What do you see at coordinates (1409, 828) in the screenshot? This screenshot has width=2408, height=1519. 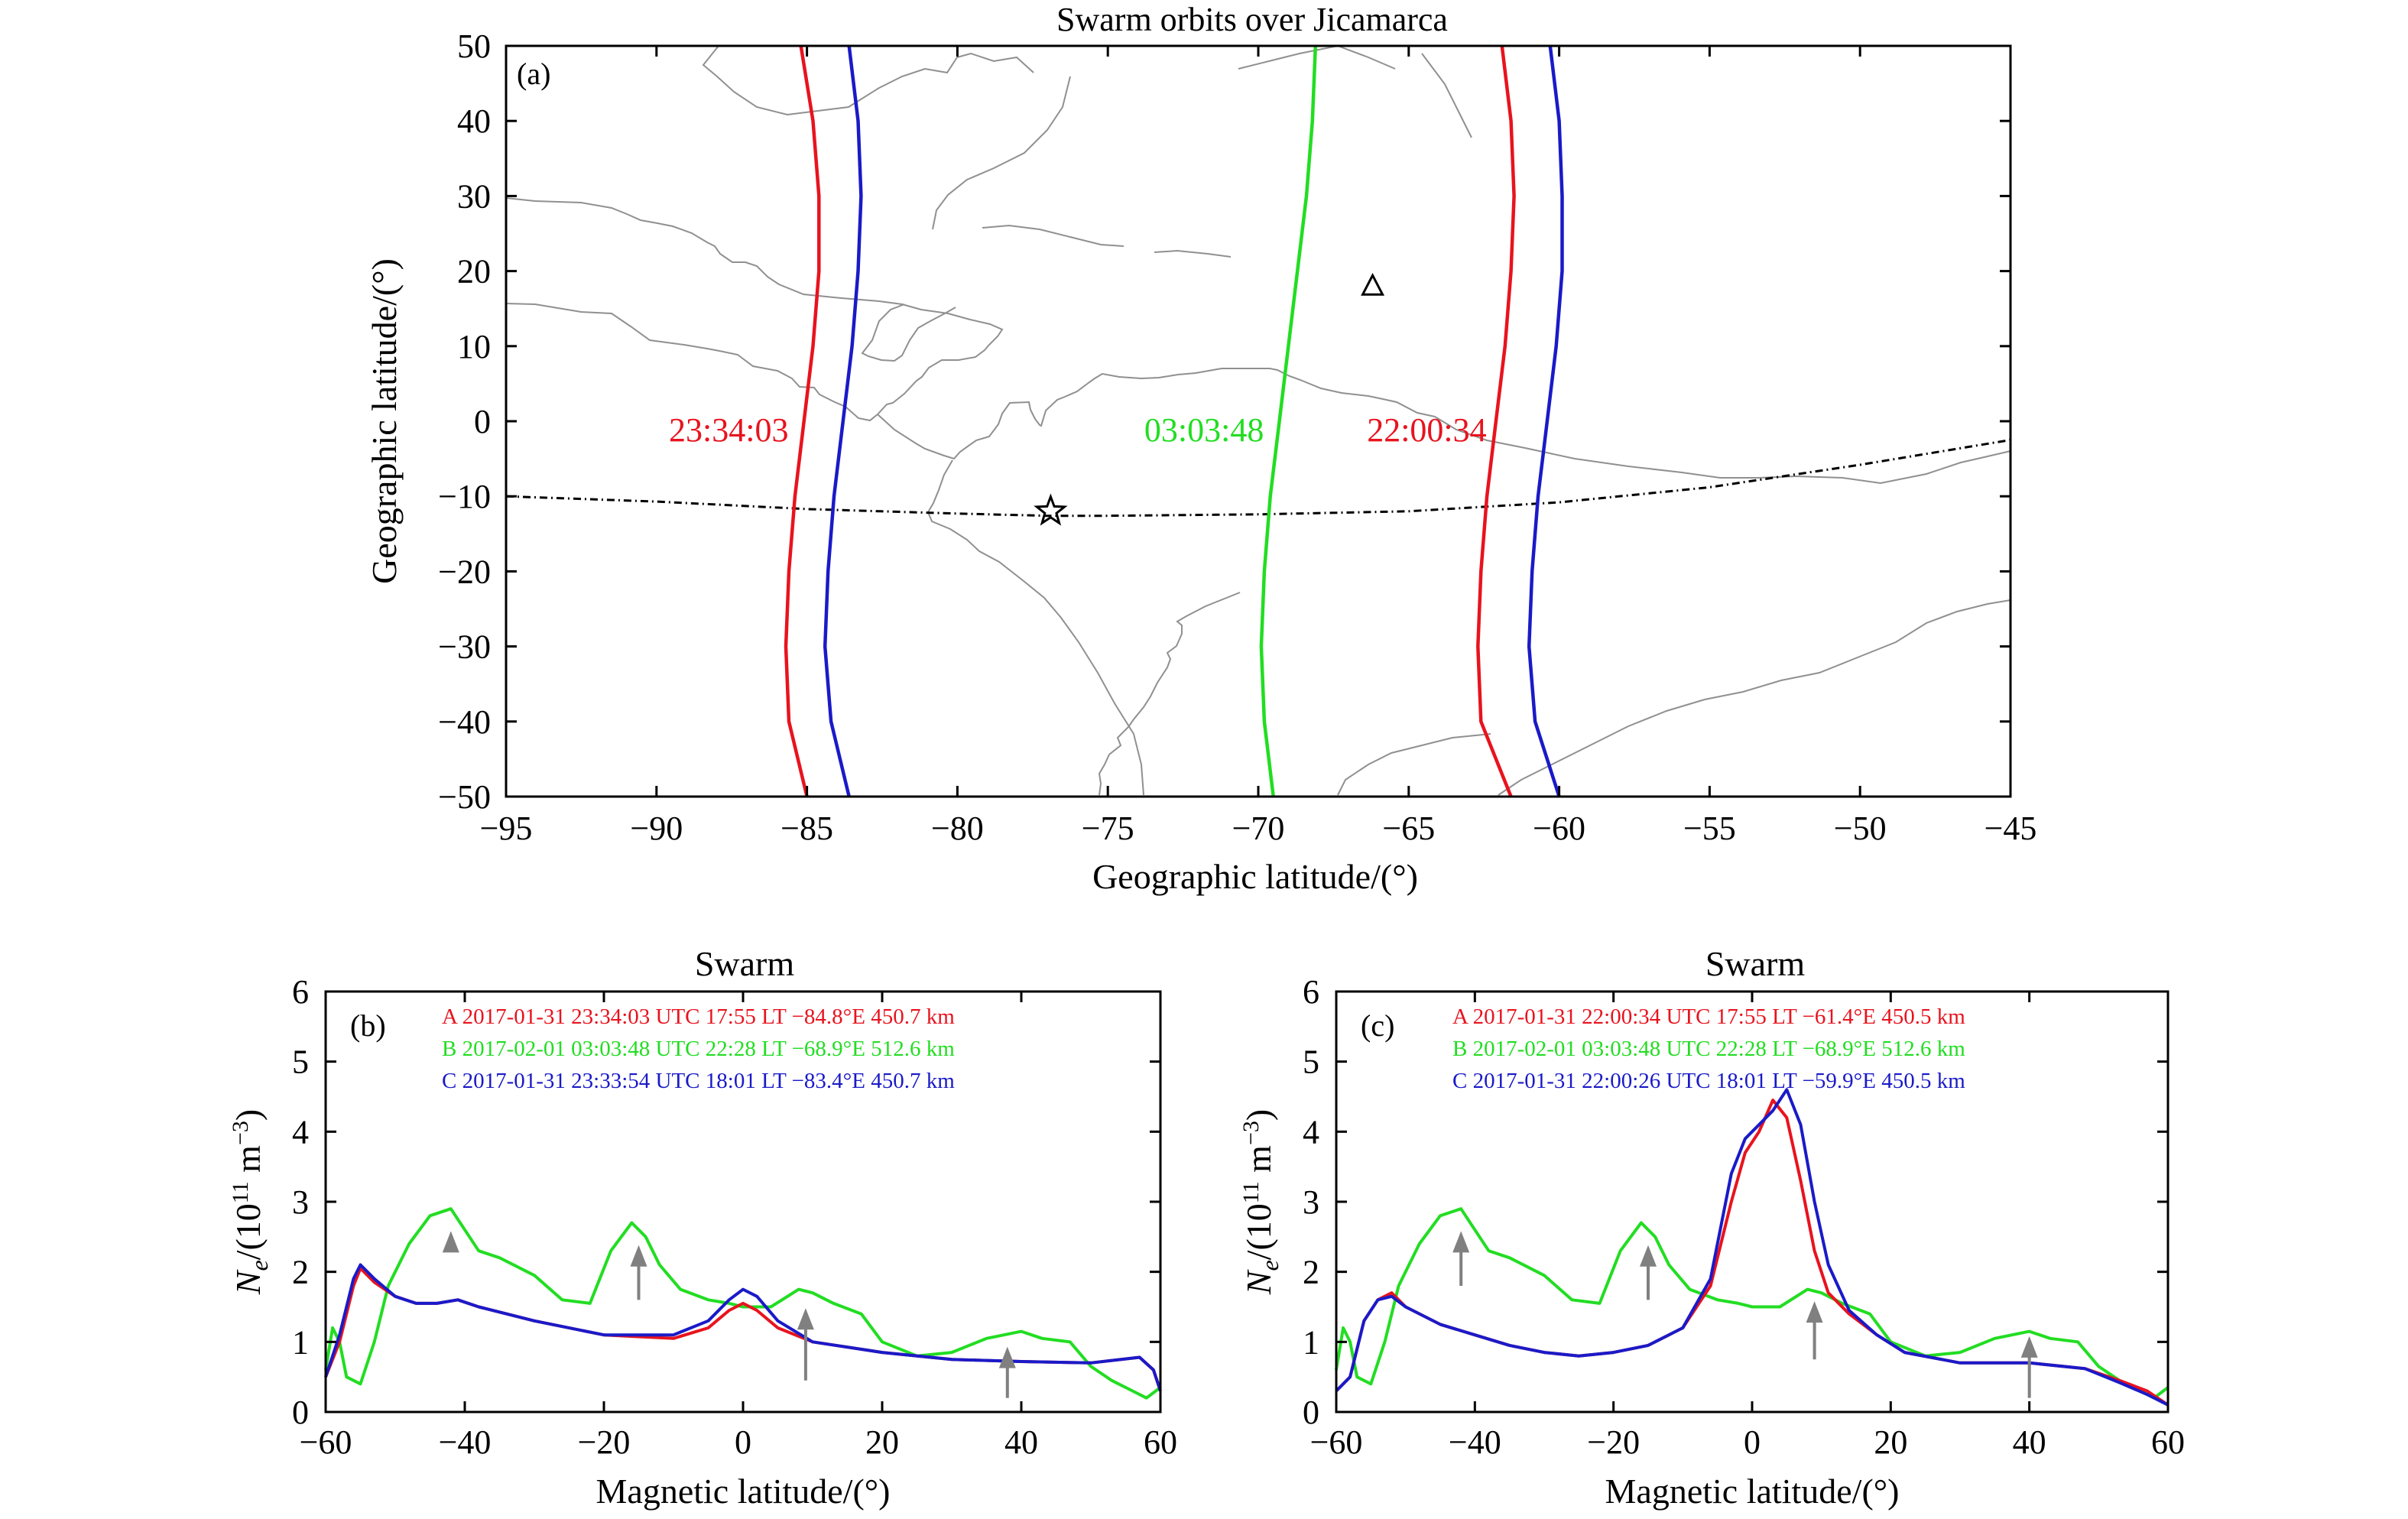 I see `x-tick-label: −65` at bounding box center [1409, 828].